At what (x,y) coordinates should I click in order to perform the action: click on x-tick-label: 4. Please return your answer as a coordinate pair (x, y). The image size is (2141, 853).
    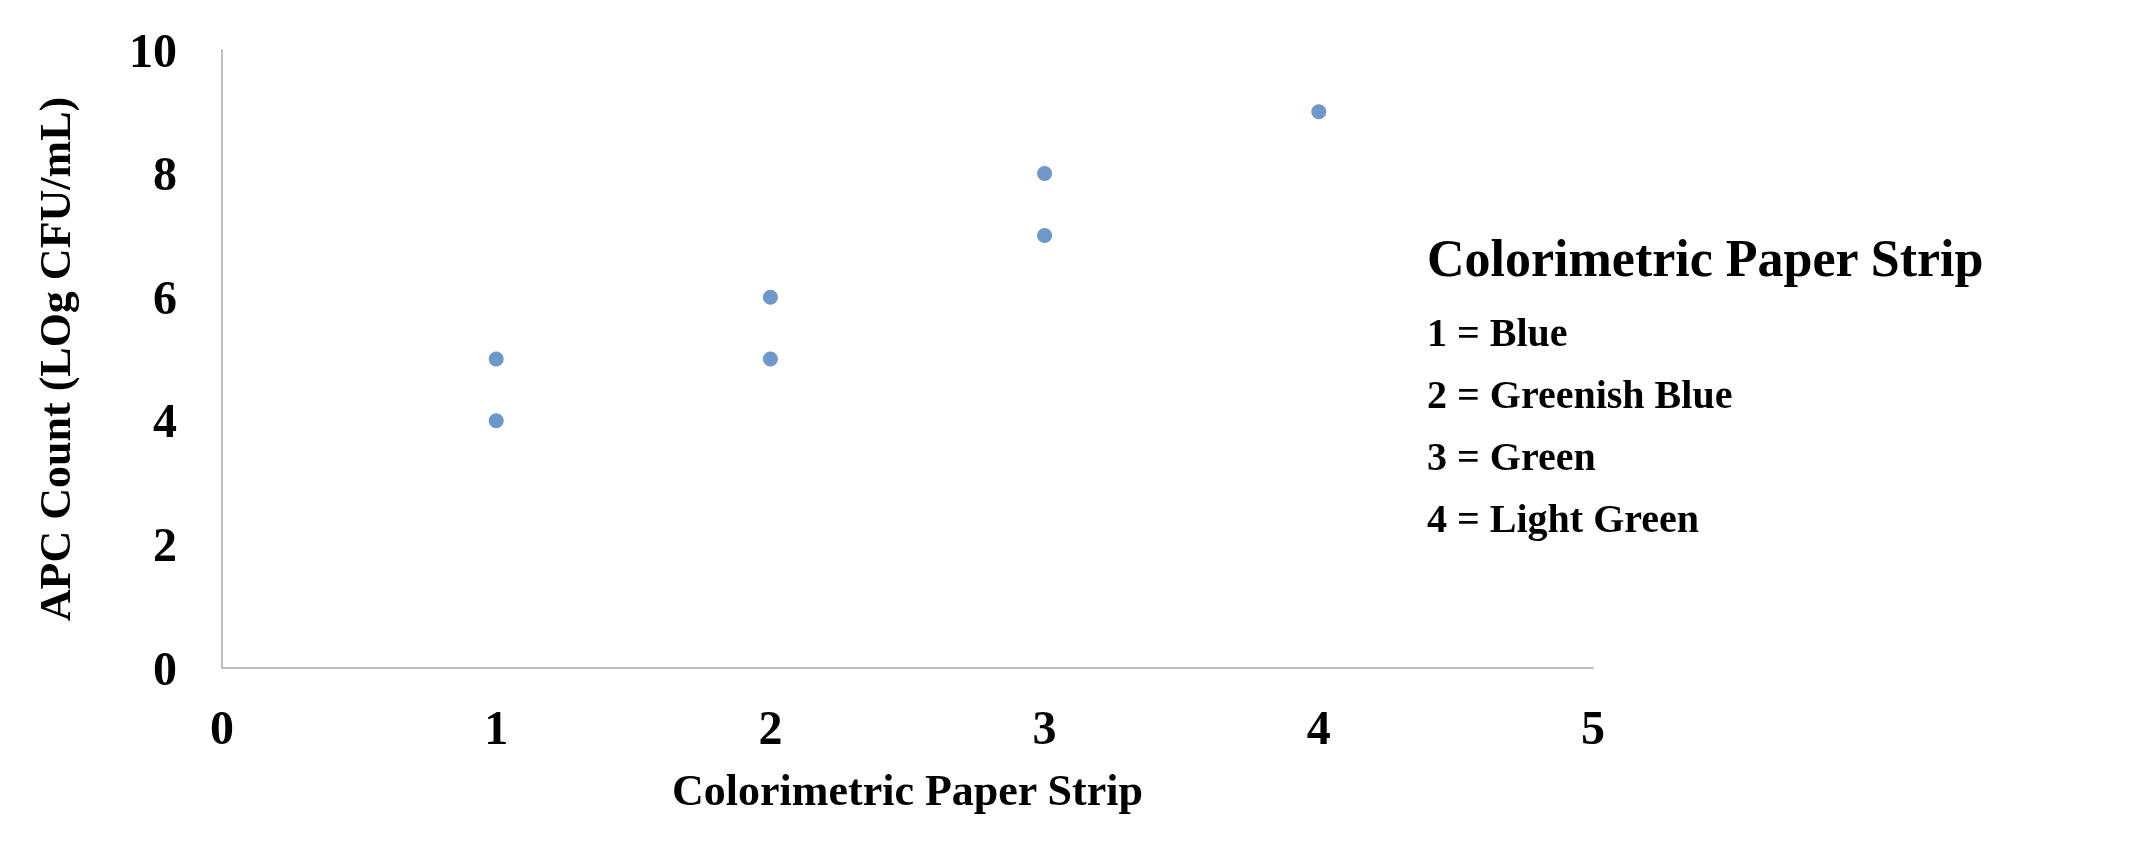
    Looking at the image, I should click on (1318, 727).